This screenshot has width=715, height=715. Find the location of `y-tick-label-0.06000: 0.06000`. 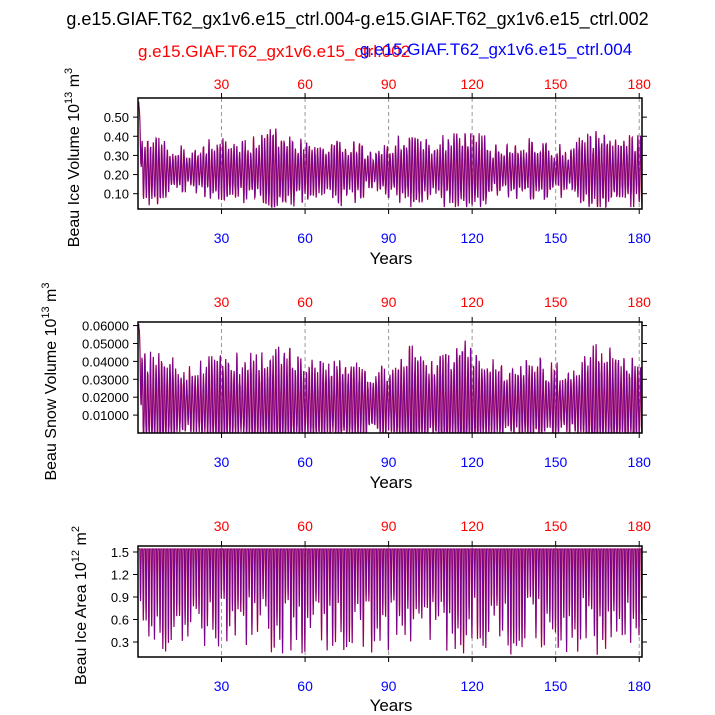

y-tick-label-0.06000: 0.06000 is located at coordinates (105, 326).